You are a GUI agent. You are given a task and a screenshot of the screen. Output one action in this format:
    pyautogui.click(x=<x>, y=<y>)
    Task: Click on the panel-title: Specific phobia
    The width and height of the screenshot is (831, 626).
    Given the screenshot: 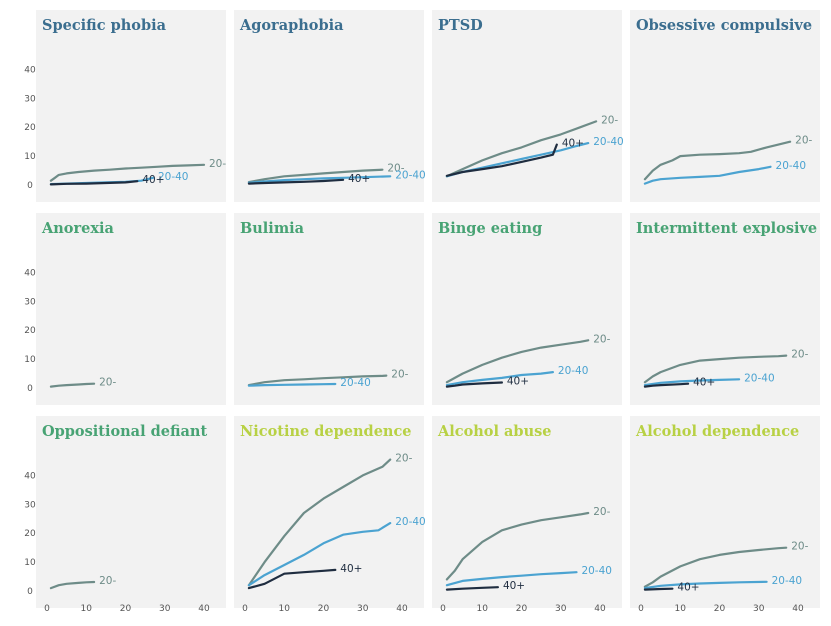 What is the action you would take?
    pyautogui.click(x=104, y=25)
    